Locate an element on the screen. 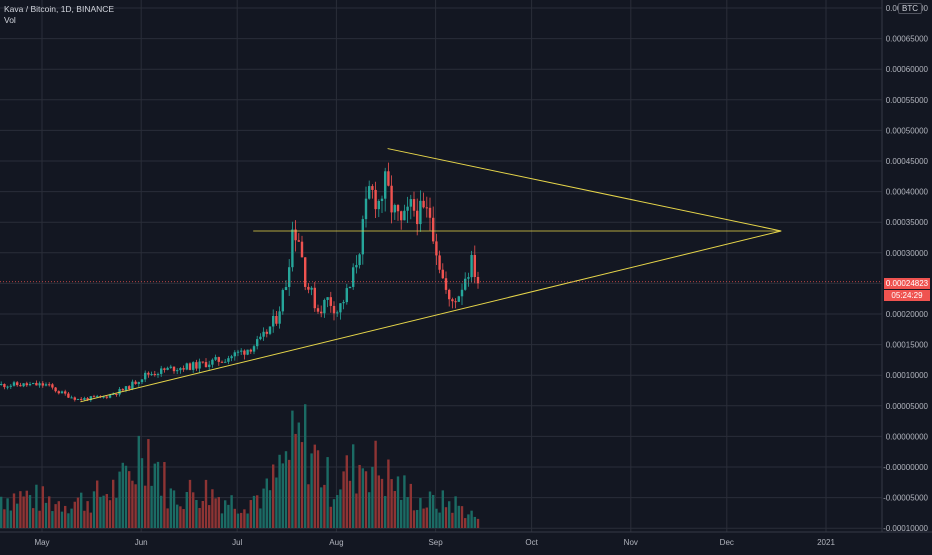 This screenshot has width=932, height=555. currency-badge: BTC is located at coordinates (910, 8).